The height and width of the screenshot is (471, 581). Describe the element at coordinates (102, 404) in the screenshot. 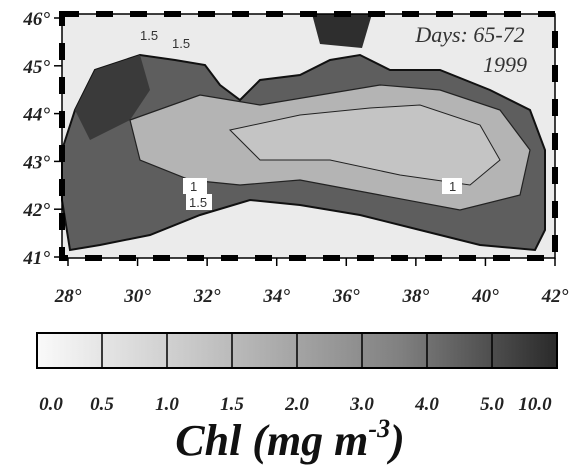

I see `colorbar-tick-label: 0.5` at that location.